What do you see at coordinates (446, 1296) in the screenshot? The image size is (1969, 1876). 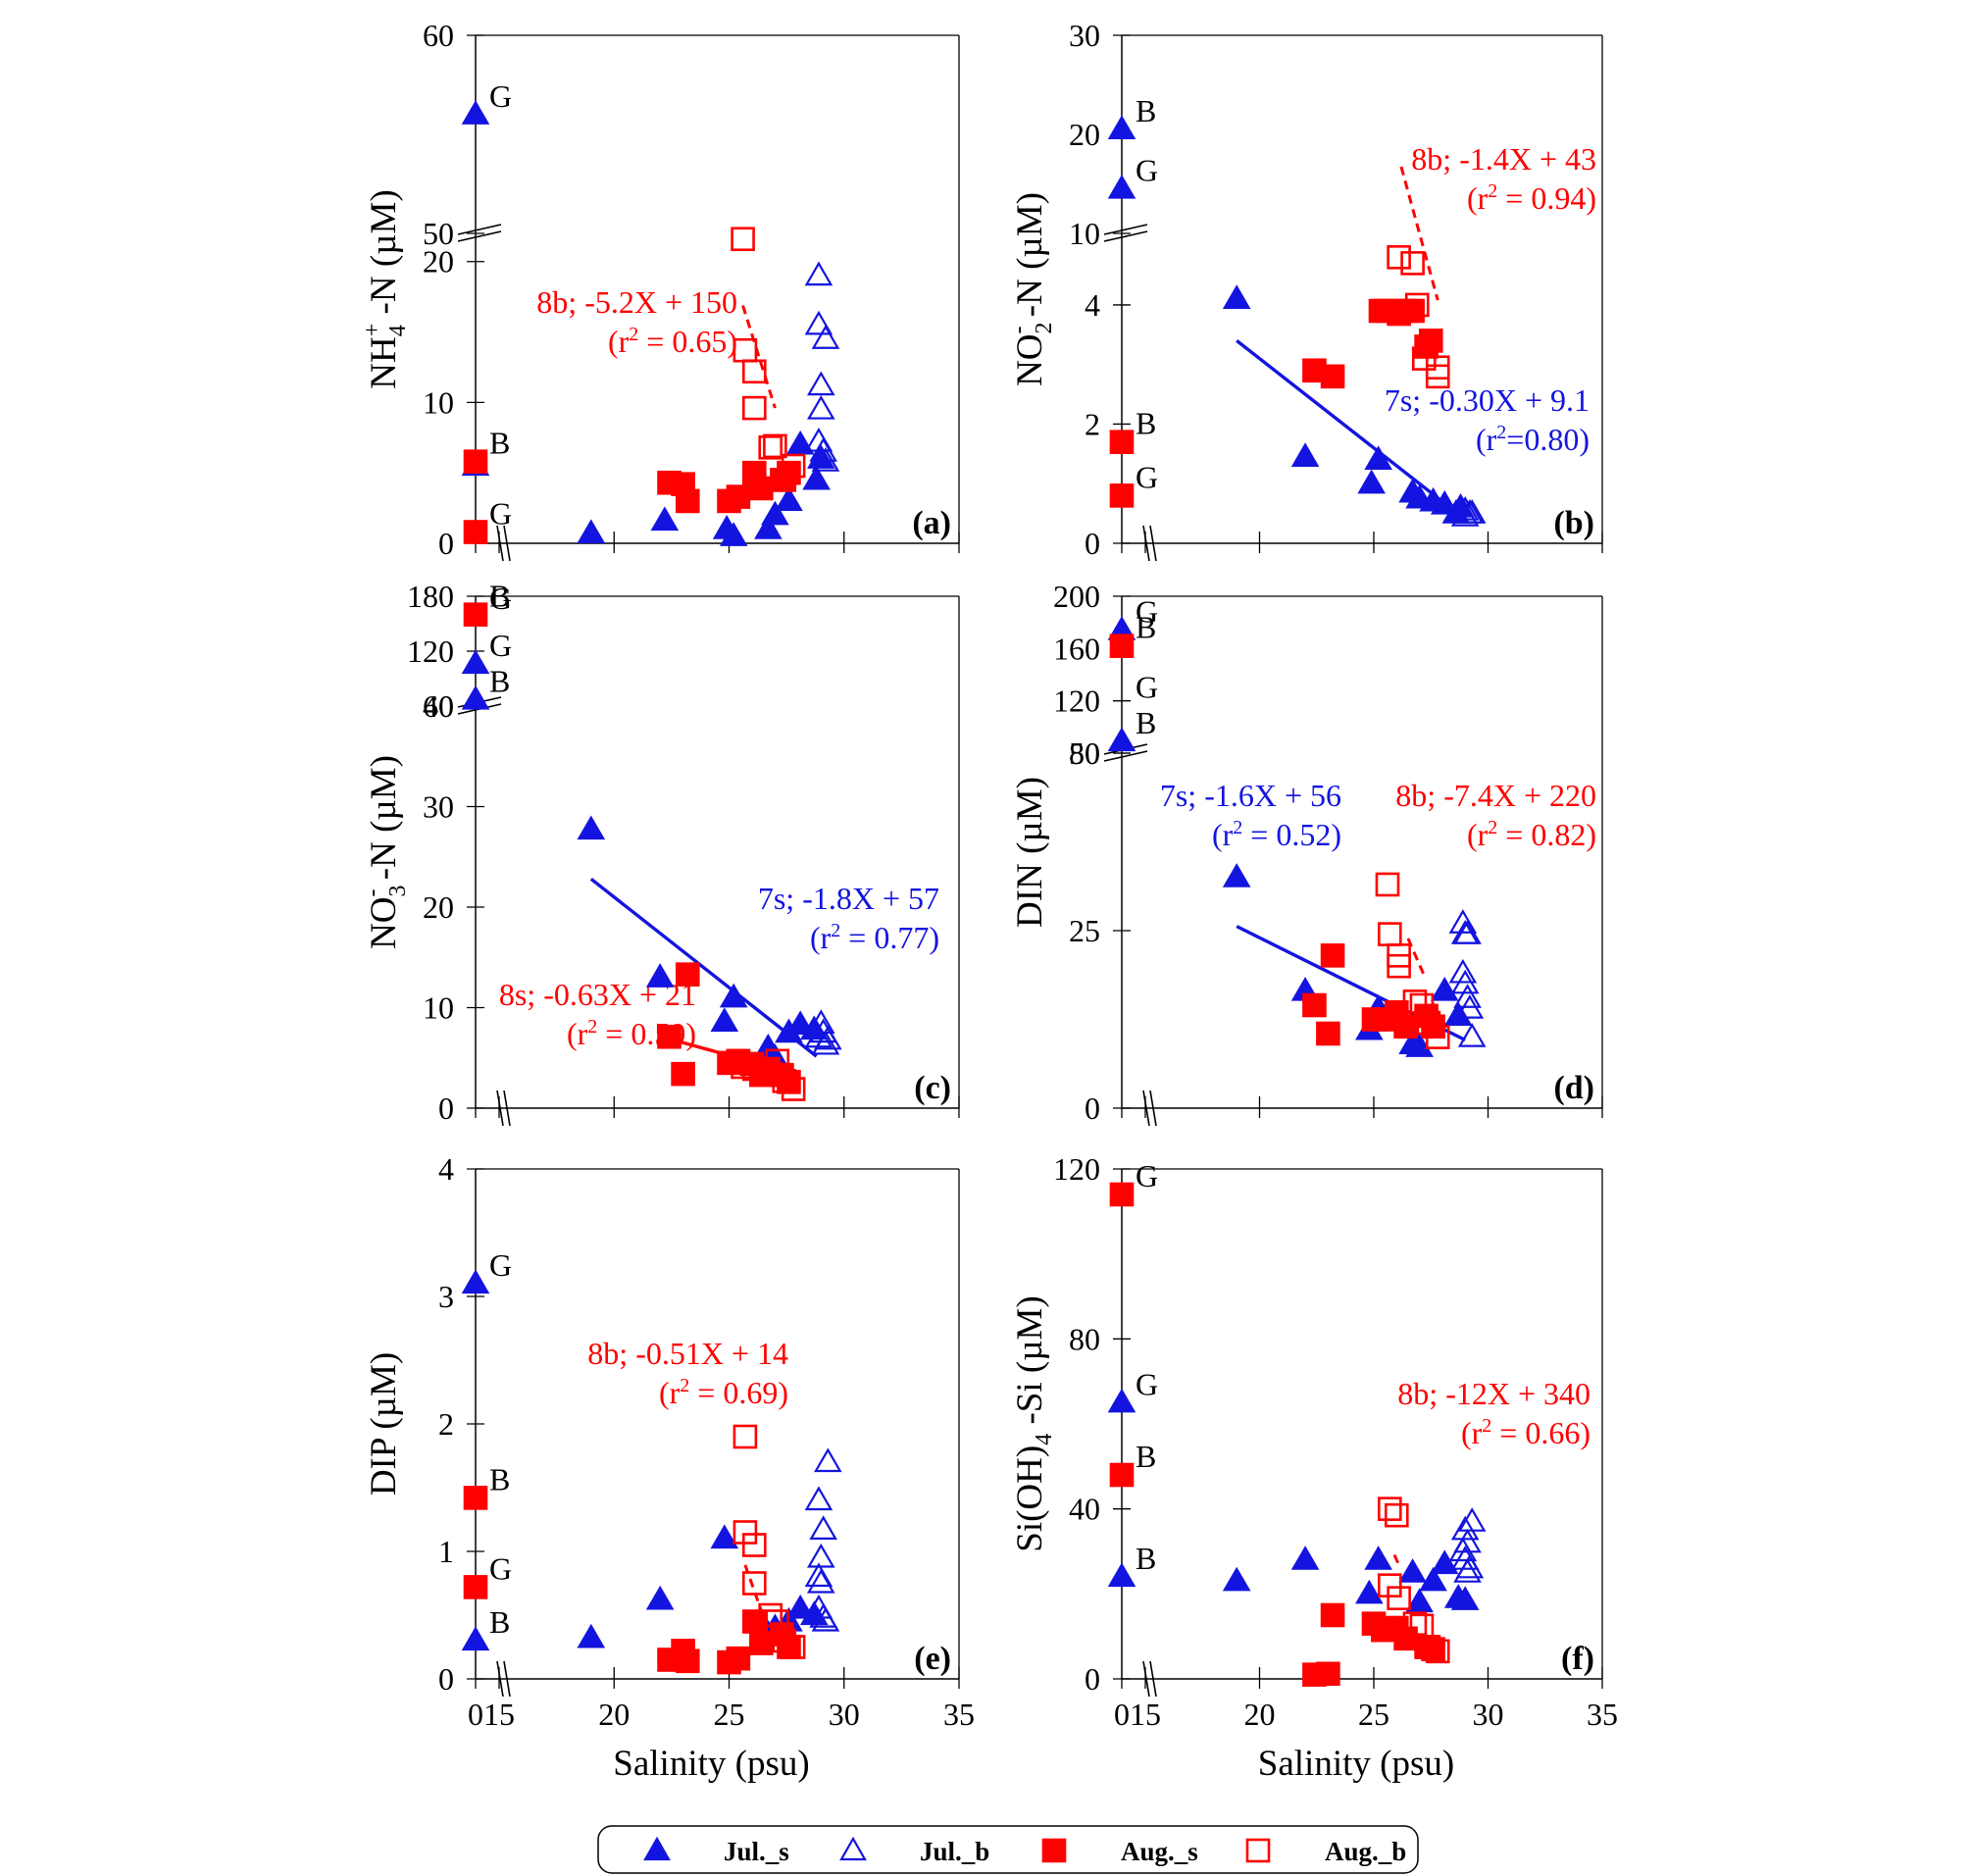 I see `y-tick-label: 3` at bounding box center [446, 1296].